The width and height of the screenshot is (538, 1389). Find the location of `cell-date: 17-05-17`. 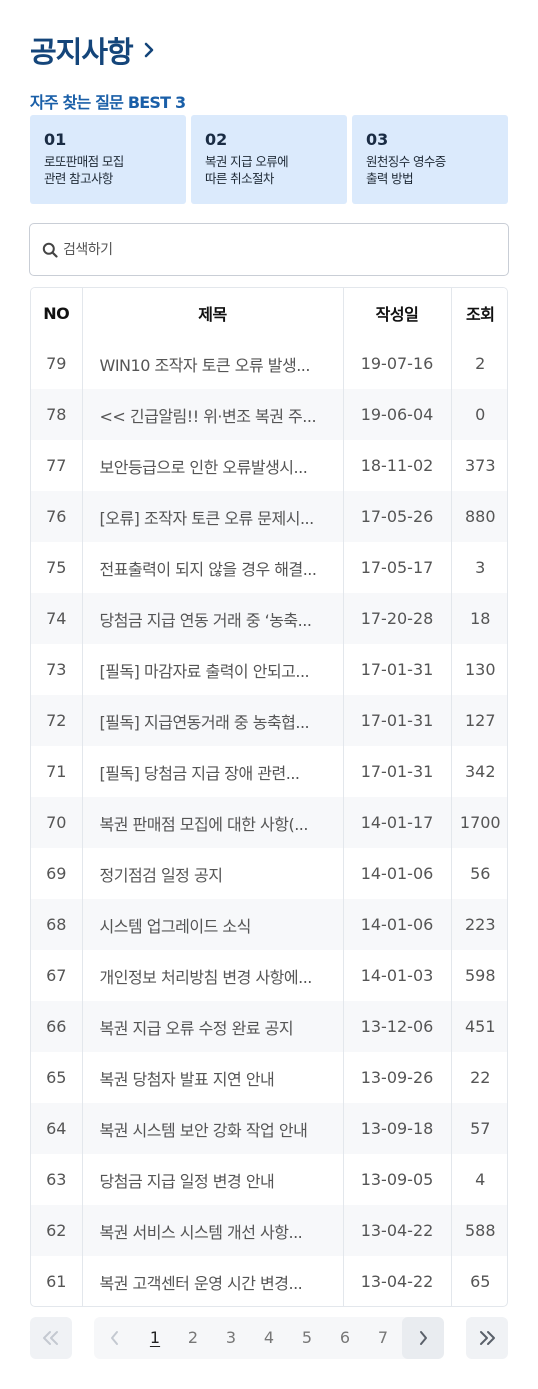

cell-date: 17-05-17 is located at coordinates (397, 567).